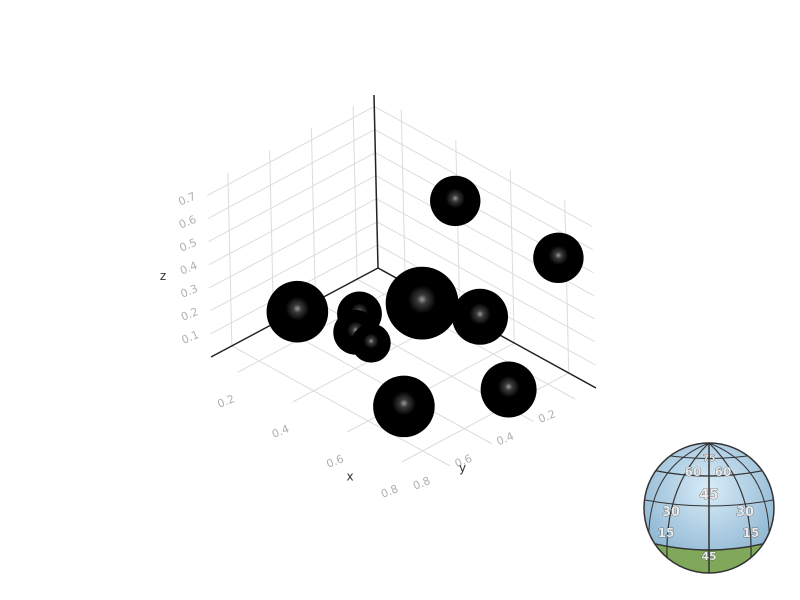  I want to click on z-tick-label: 0.1, so click(190, 337).